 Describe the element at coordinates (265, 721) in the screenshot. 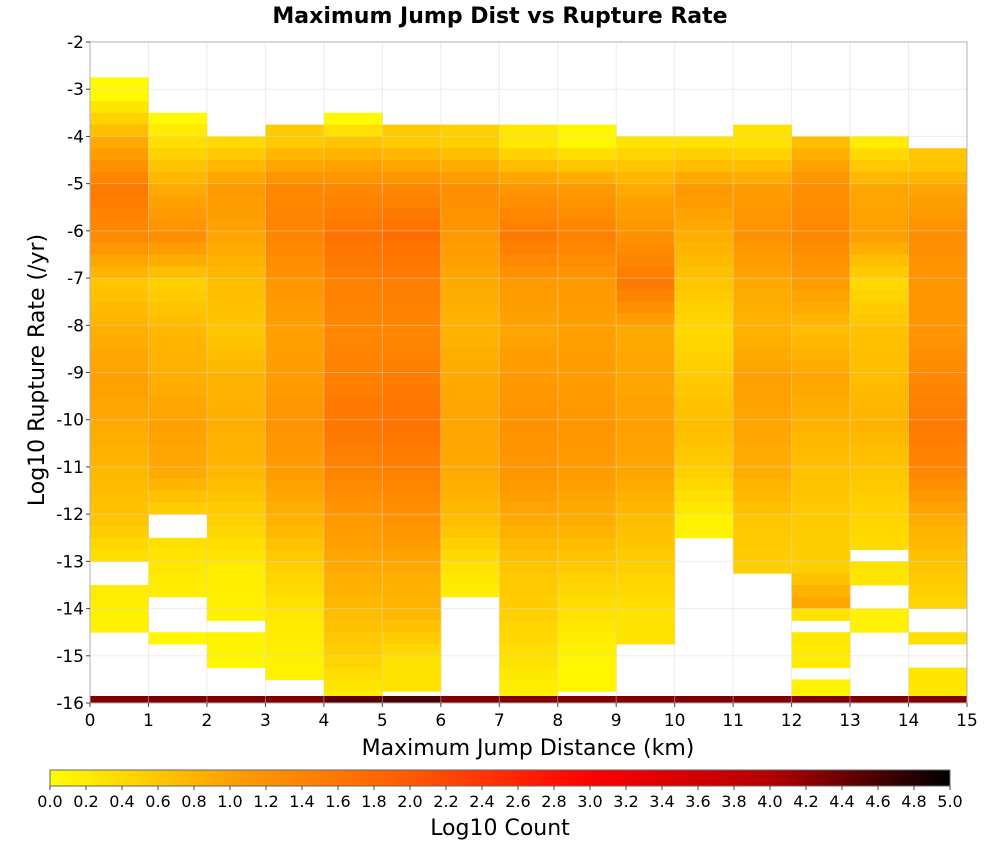

I see `x-tick-label: 3` at that location.